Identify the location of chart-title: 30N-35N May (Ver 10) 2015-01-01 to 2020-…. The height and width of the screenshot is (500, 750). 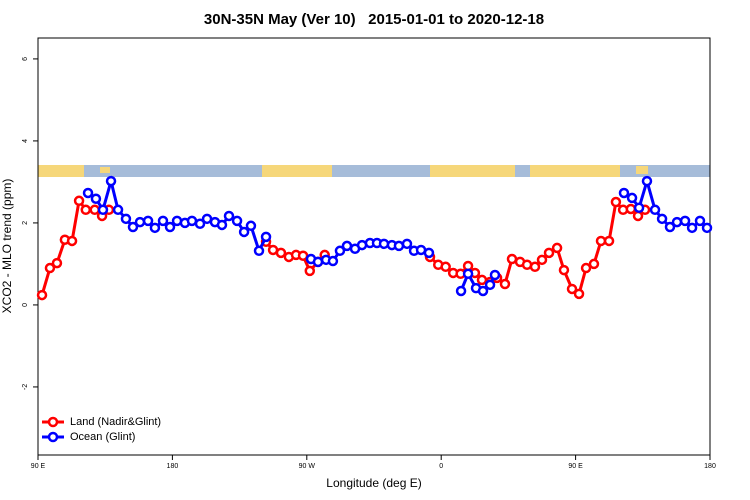
(374, 19).